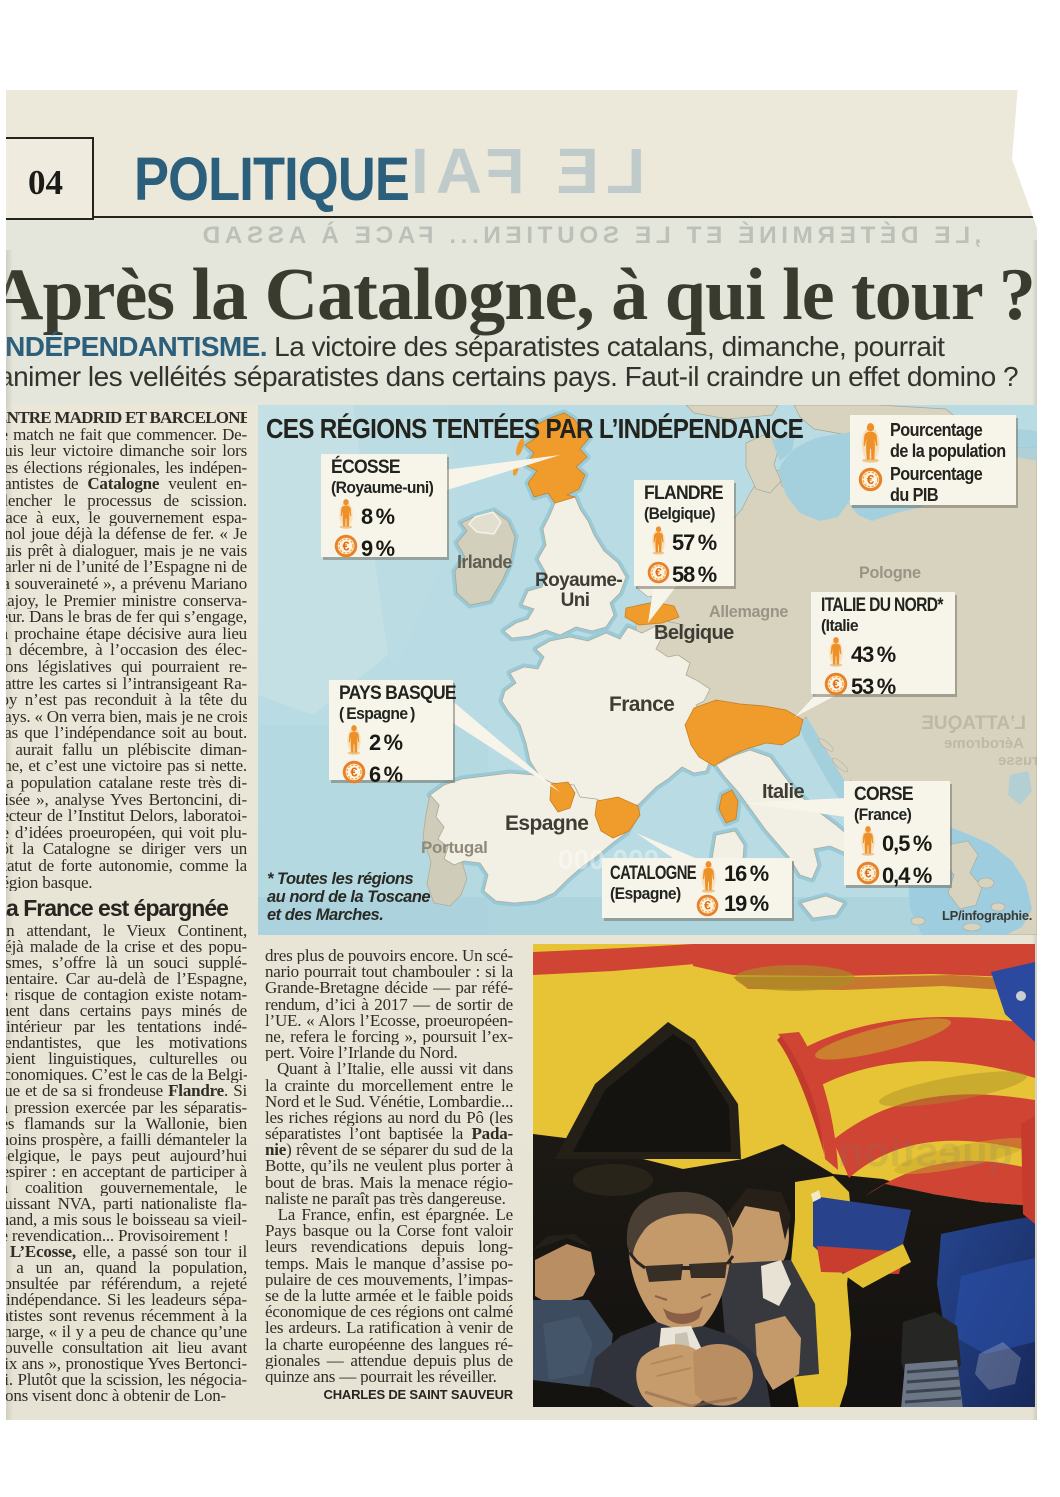 This screenshot has height=1497, width=1060. What do you see at coordinates (925, 1151) in the screenshot?
I see `svg-text: question` at bounding box center [925, 1151].